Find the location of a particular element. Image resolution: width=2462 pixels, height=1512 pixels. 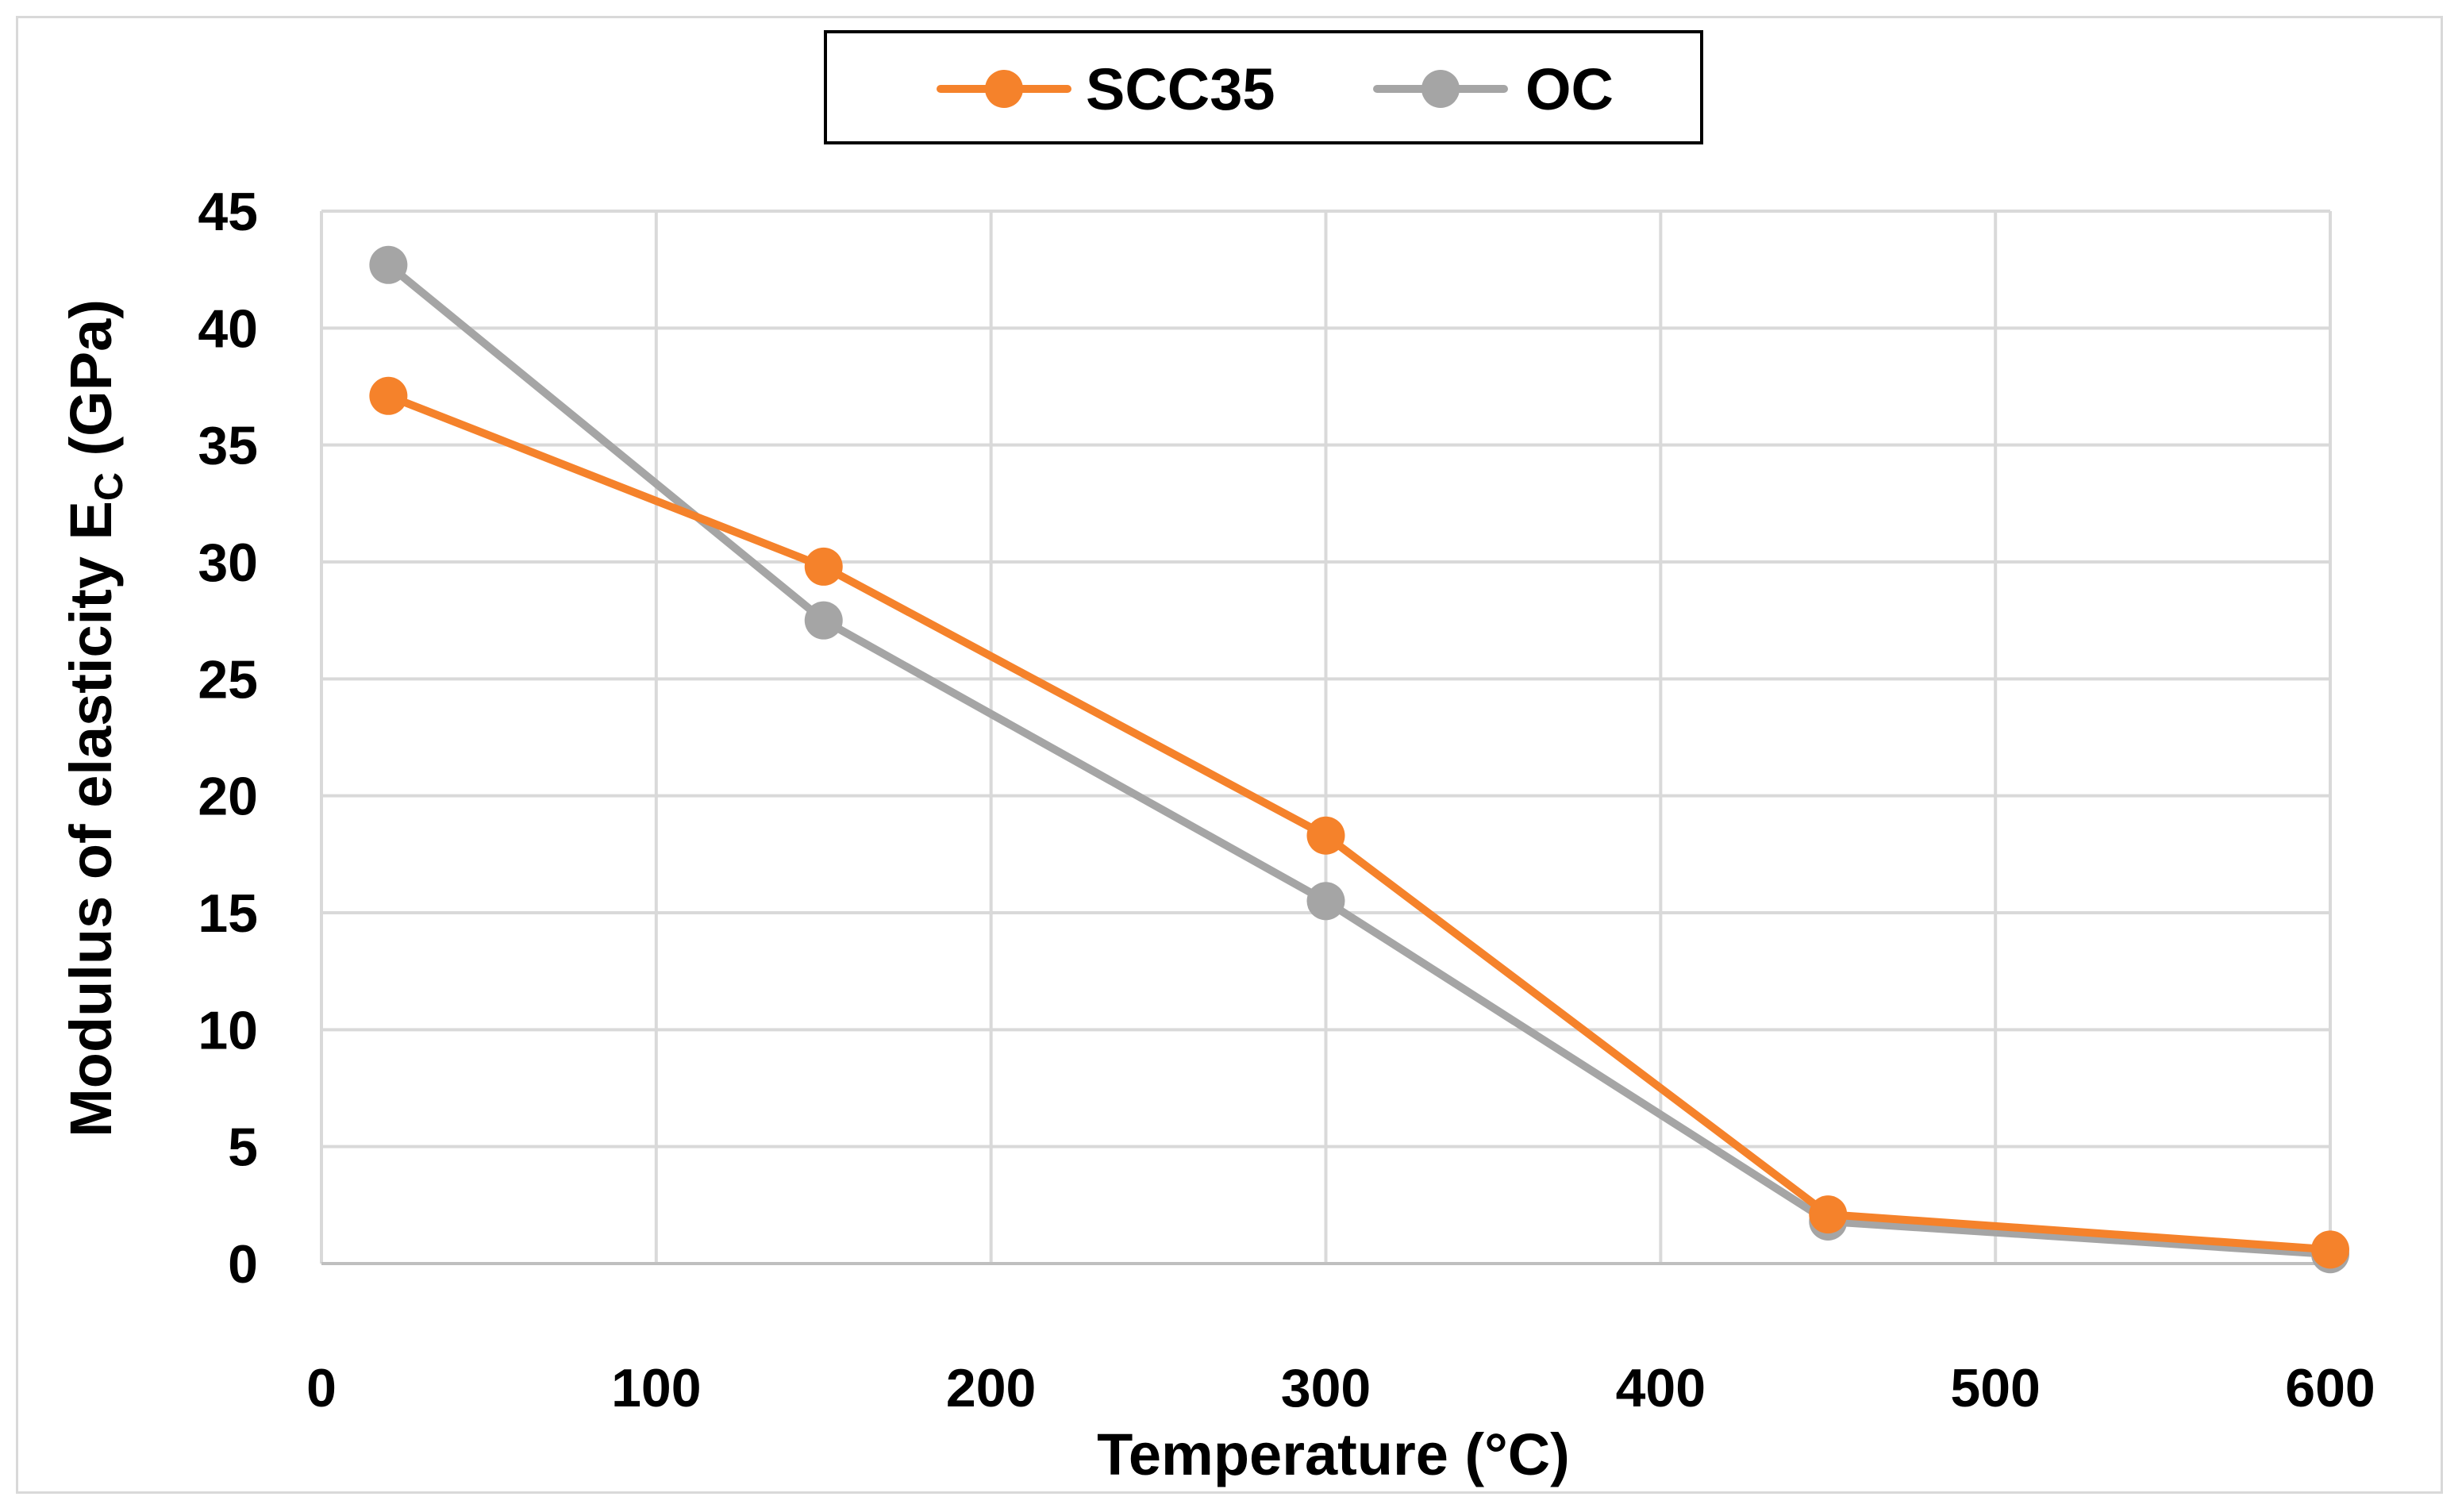

x-tick-label: 400 is located at coordinates (1661, 1388).